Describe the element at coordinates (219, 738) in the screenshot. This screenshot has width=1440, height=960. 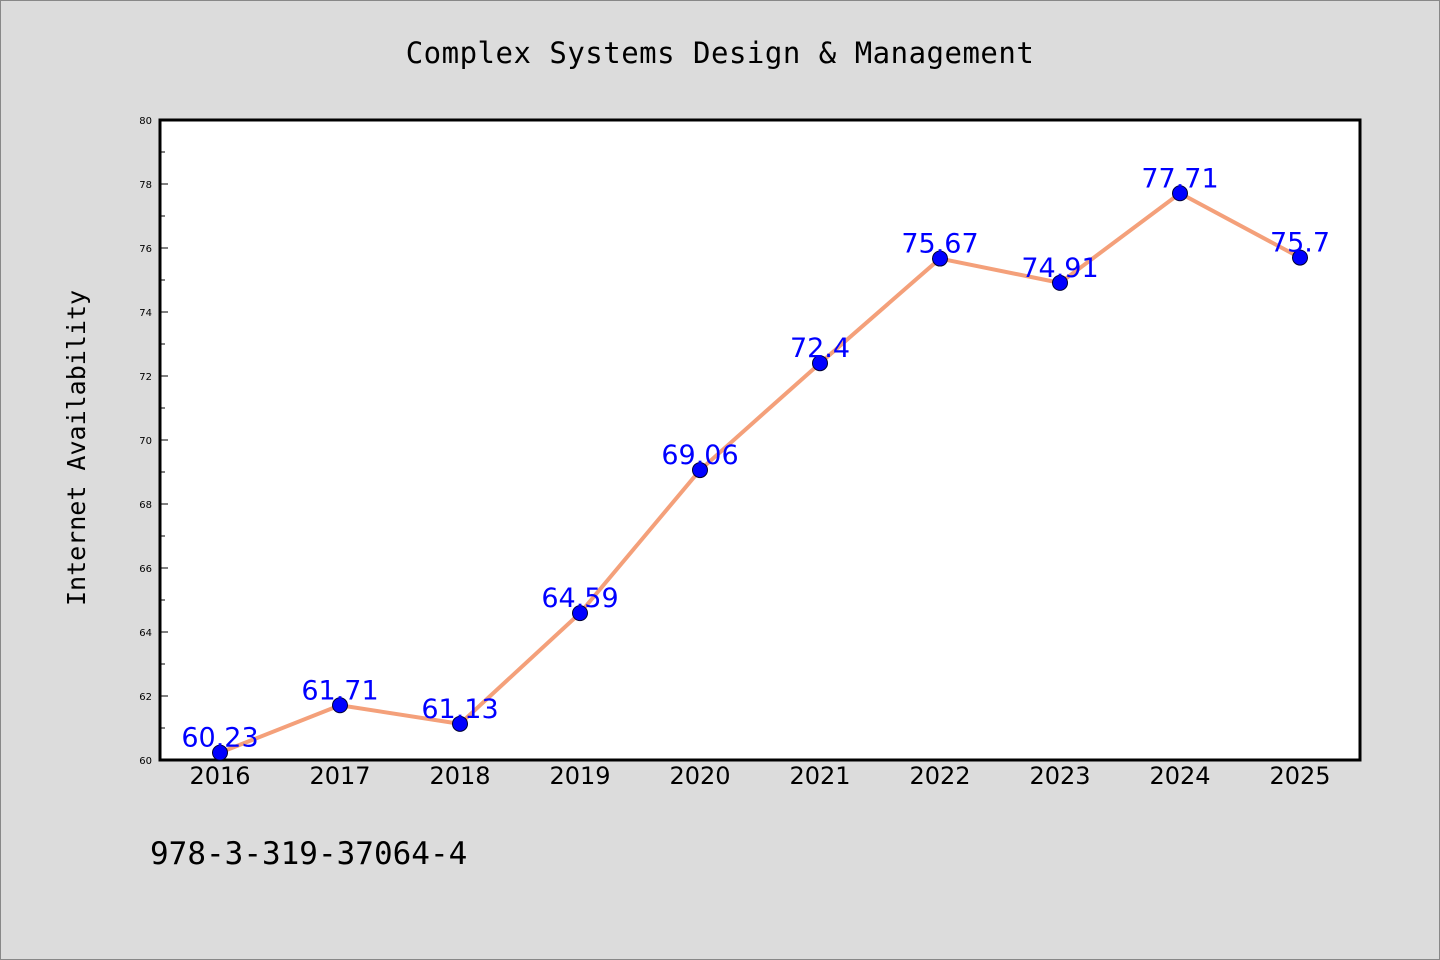
I see `data-label: 60.23` at that location.